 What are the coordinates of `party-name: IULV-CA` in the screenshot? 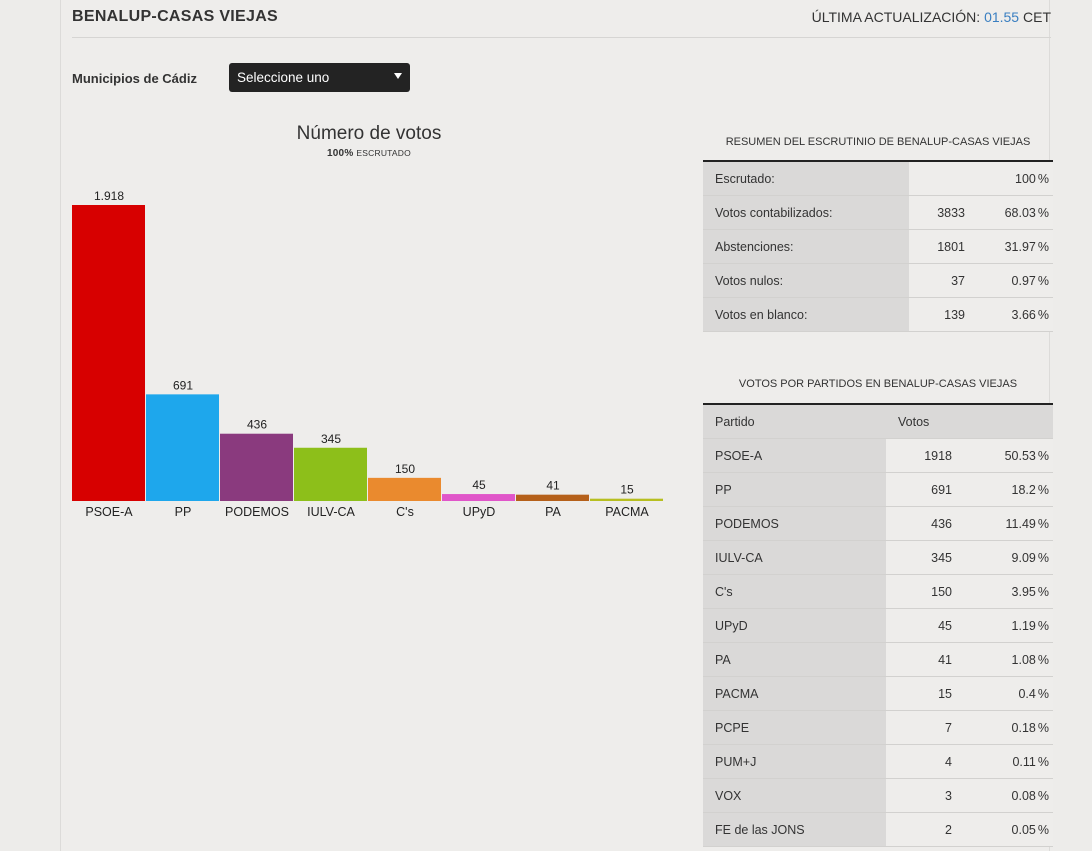 It's located at (794, 557).